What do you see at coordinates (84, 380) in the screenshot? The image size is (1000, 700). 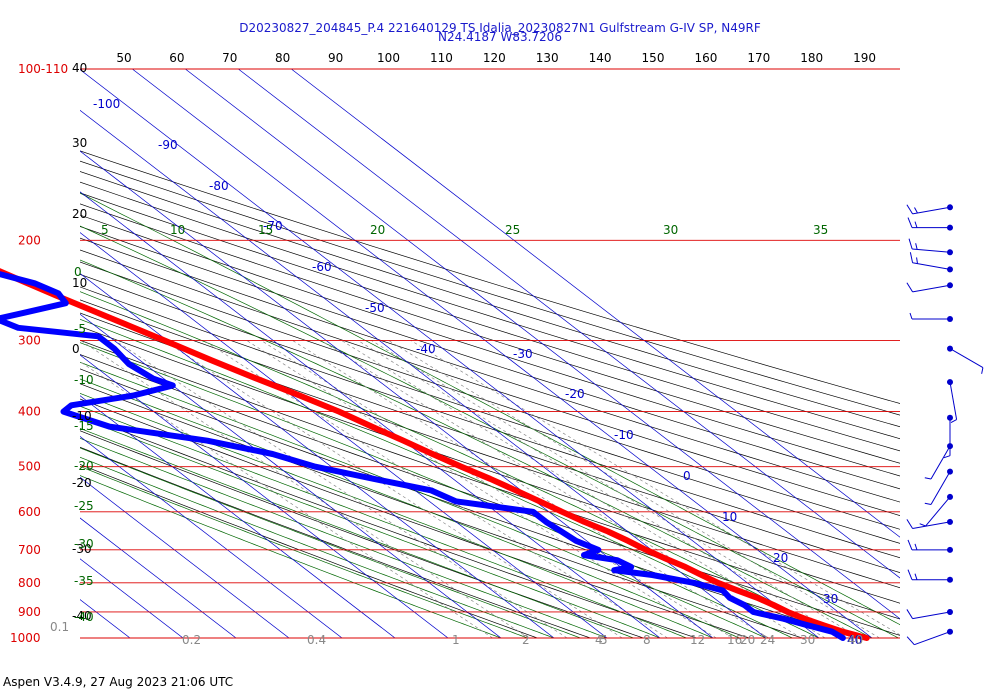 I see `moist-adiabat-label: -10` at bounding box center [84, 380].